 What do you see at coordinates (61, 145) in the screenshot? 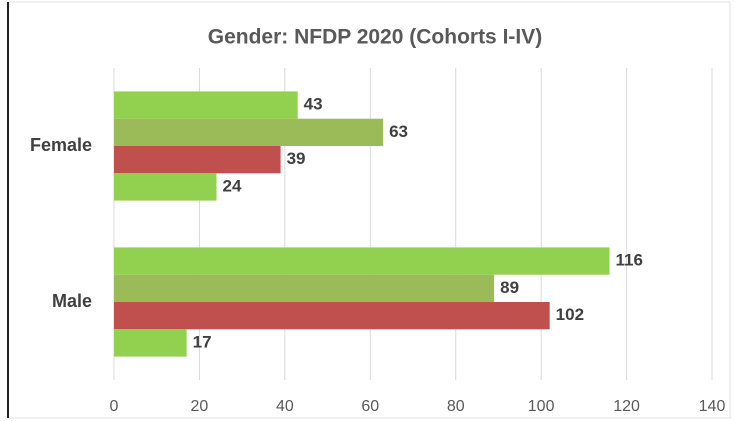
I see `y-tick-label: Female` at bounding box center [61, 145].